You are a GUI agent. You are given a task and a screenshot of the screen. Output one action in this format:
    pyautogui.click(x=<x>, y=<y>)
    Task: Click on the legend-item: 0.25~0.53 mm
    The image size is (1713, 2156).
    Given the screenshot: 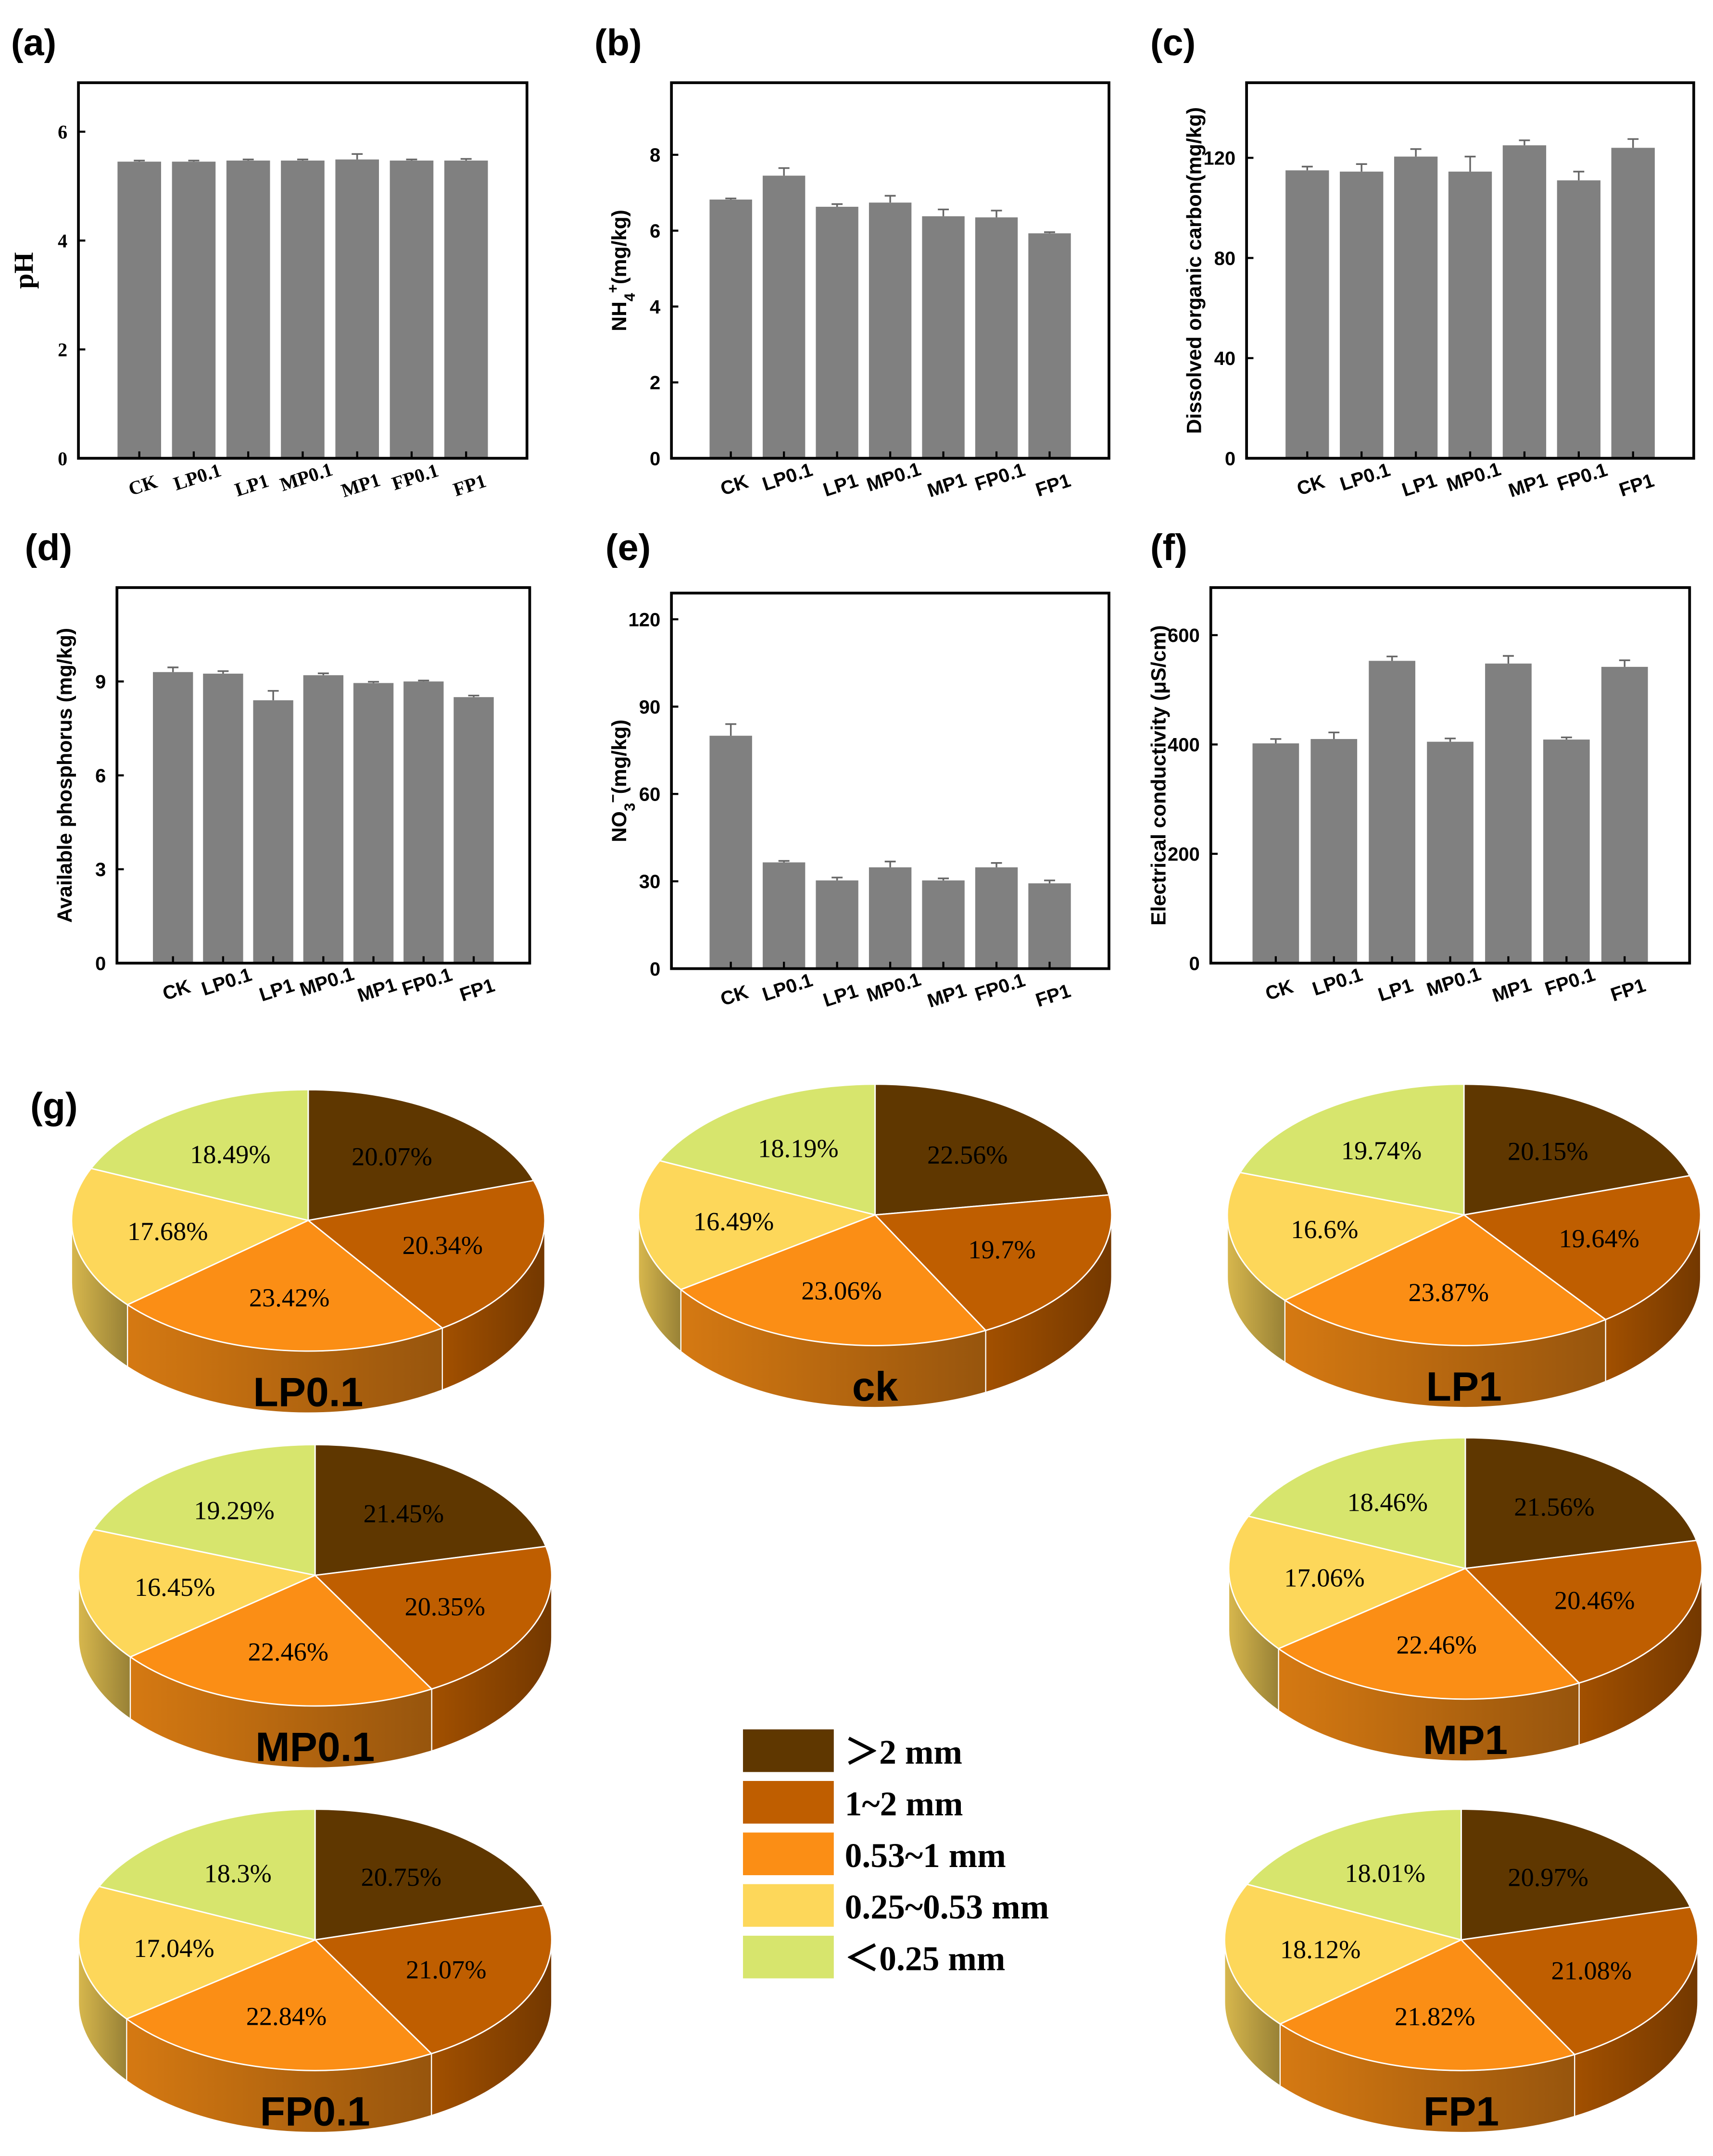 What is the action you would take?
    pyautogui.click(x=896, y=1905)
    